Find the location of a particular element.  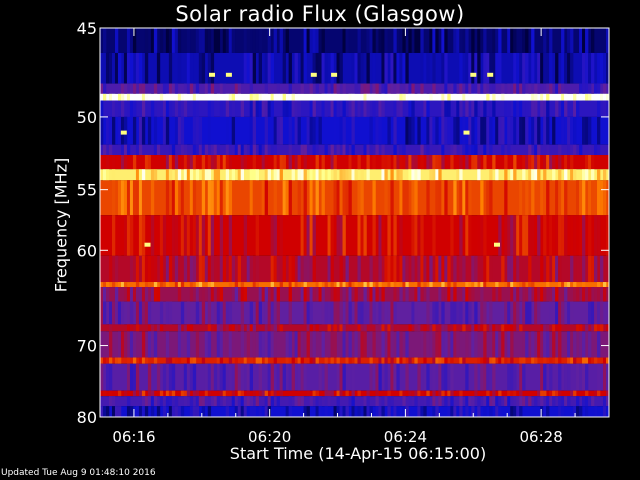

x-tick-label: 06:28 is located at coordinates (541, 437).